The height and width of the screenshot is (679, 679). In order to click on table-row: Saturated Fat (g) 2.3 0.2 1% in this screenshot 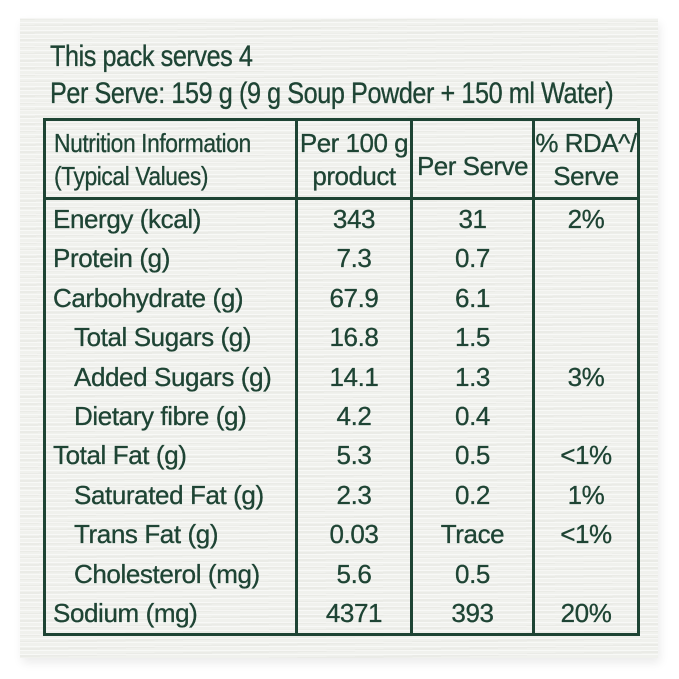, I will do `click(341, 495)`.